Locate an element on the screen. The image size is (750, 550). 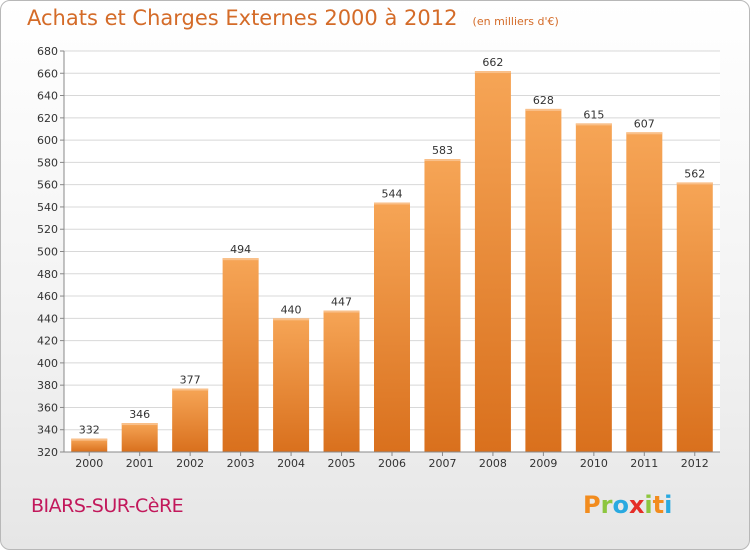
y-tick-label: 680 is located at coordinates (47, 51).